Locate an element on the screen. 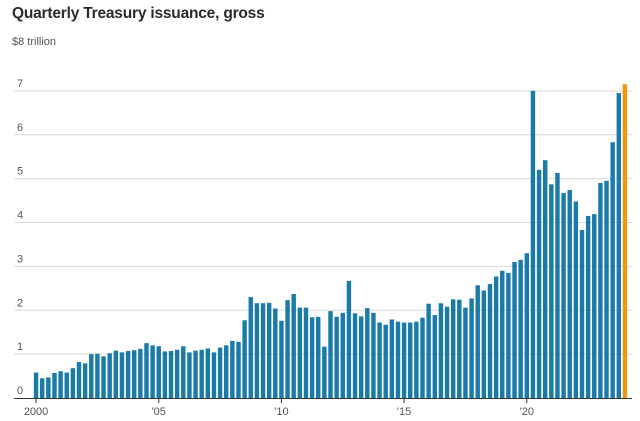 This screenshot has height=421, width=640. x-tick-label: '10 is located at coordinates (281, 412).